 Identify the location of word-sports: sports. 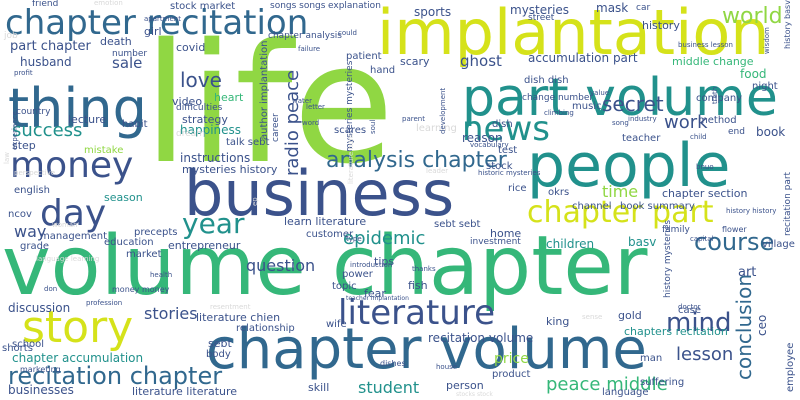
(433, 12).